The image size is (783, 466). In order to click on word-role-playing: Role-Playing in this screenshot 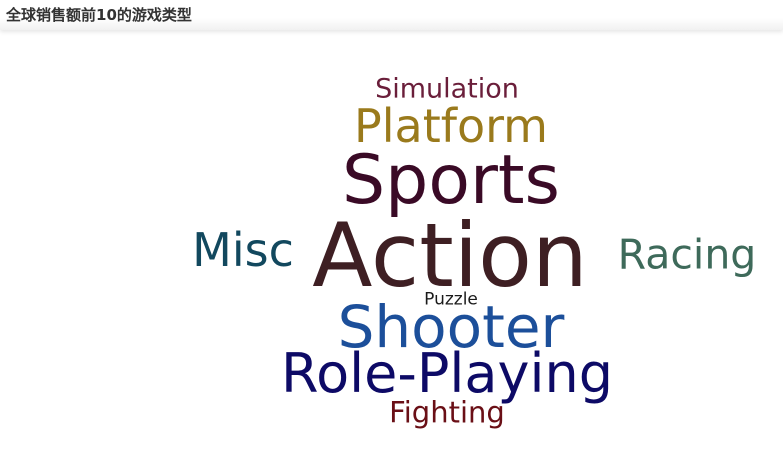, I will do `click(447, 373)`.